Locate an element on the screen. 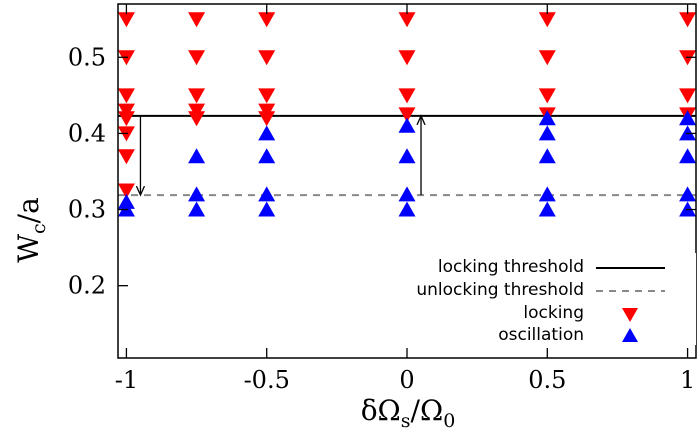  y-tick-label: 0.2 is located at coordinates (87, 286).